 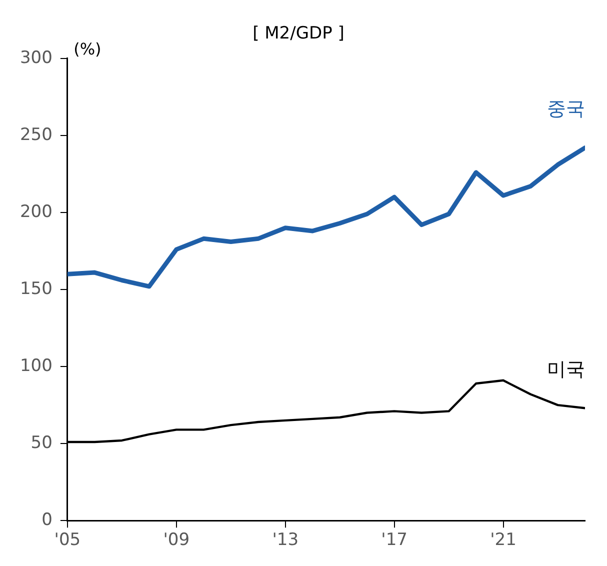 I want to click on x-tick-label: '17, so click(x=394, y=540).